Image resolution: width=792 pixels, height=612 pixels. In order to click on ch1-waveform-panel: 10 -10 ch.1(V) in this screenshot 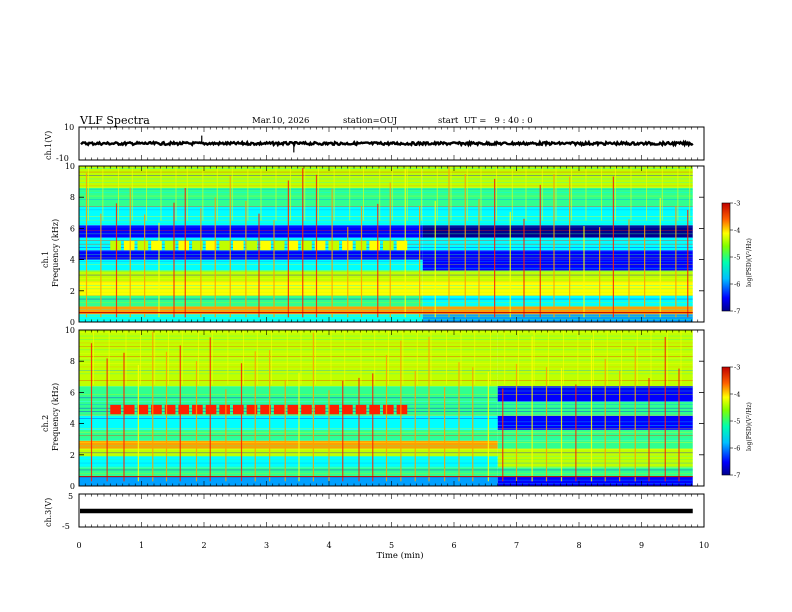, I will do `click(374, 143)`.